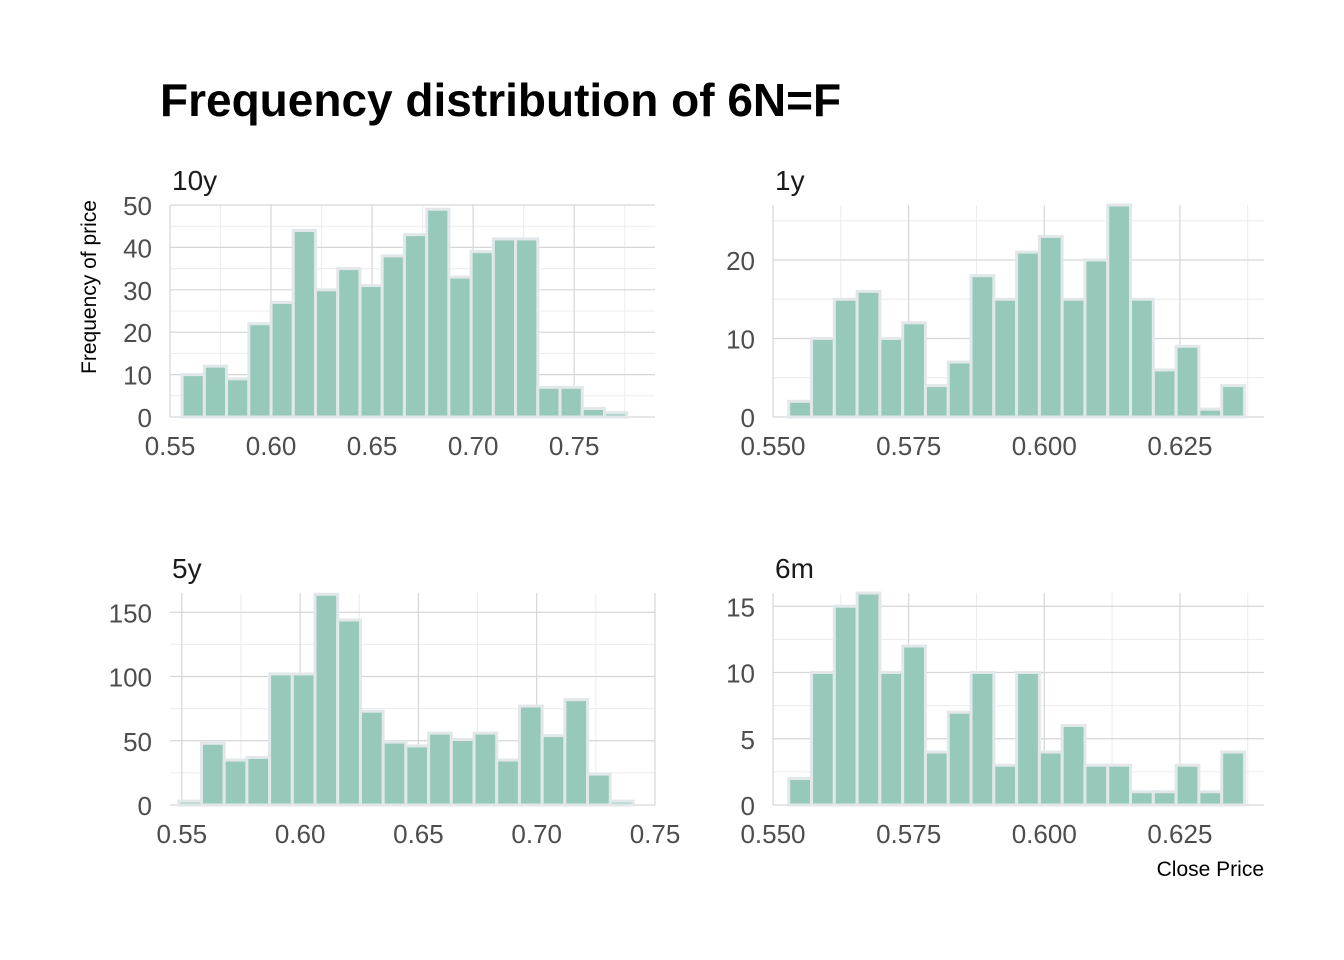 The width and height of the screenshot is (1344, 960). What do you see at coordinates (137, 248) in the screenshot?
I see `y-tick-label: 40` at bounding box center [137, 248].